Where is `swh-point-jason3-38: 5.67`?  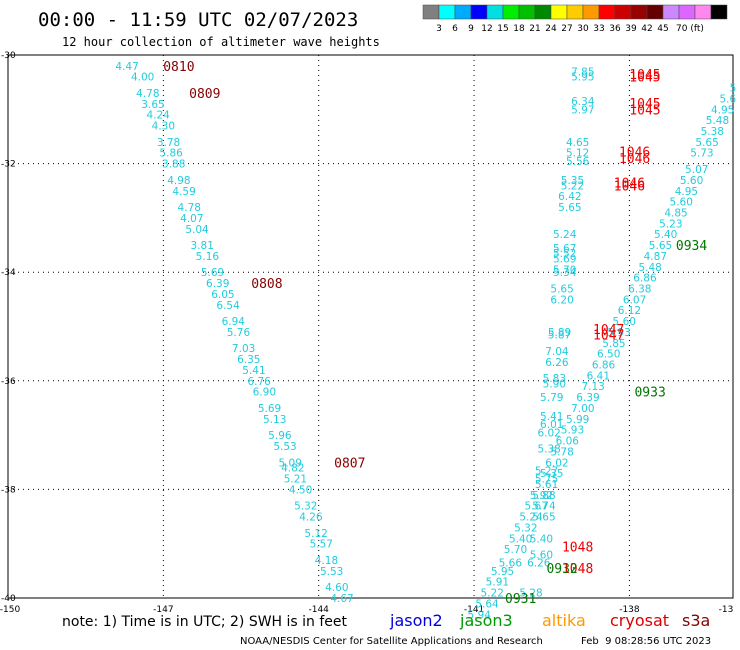 swh-point-jason3-38: 5.67 is located at coordinates (536, 507).